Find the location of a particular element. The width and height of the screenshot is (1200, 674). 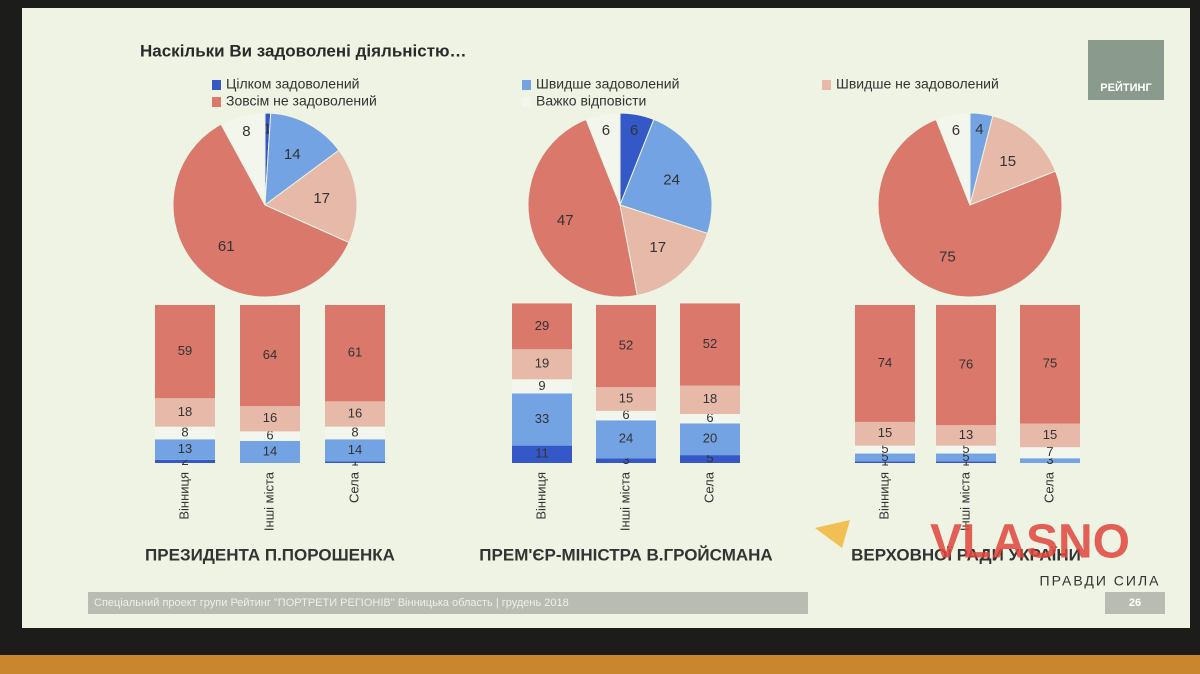

footer-bar is located at coordinates (448, 603).